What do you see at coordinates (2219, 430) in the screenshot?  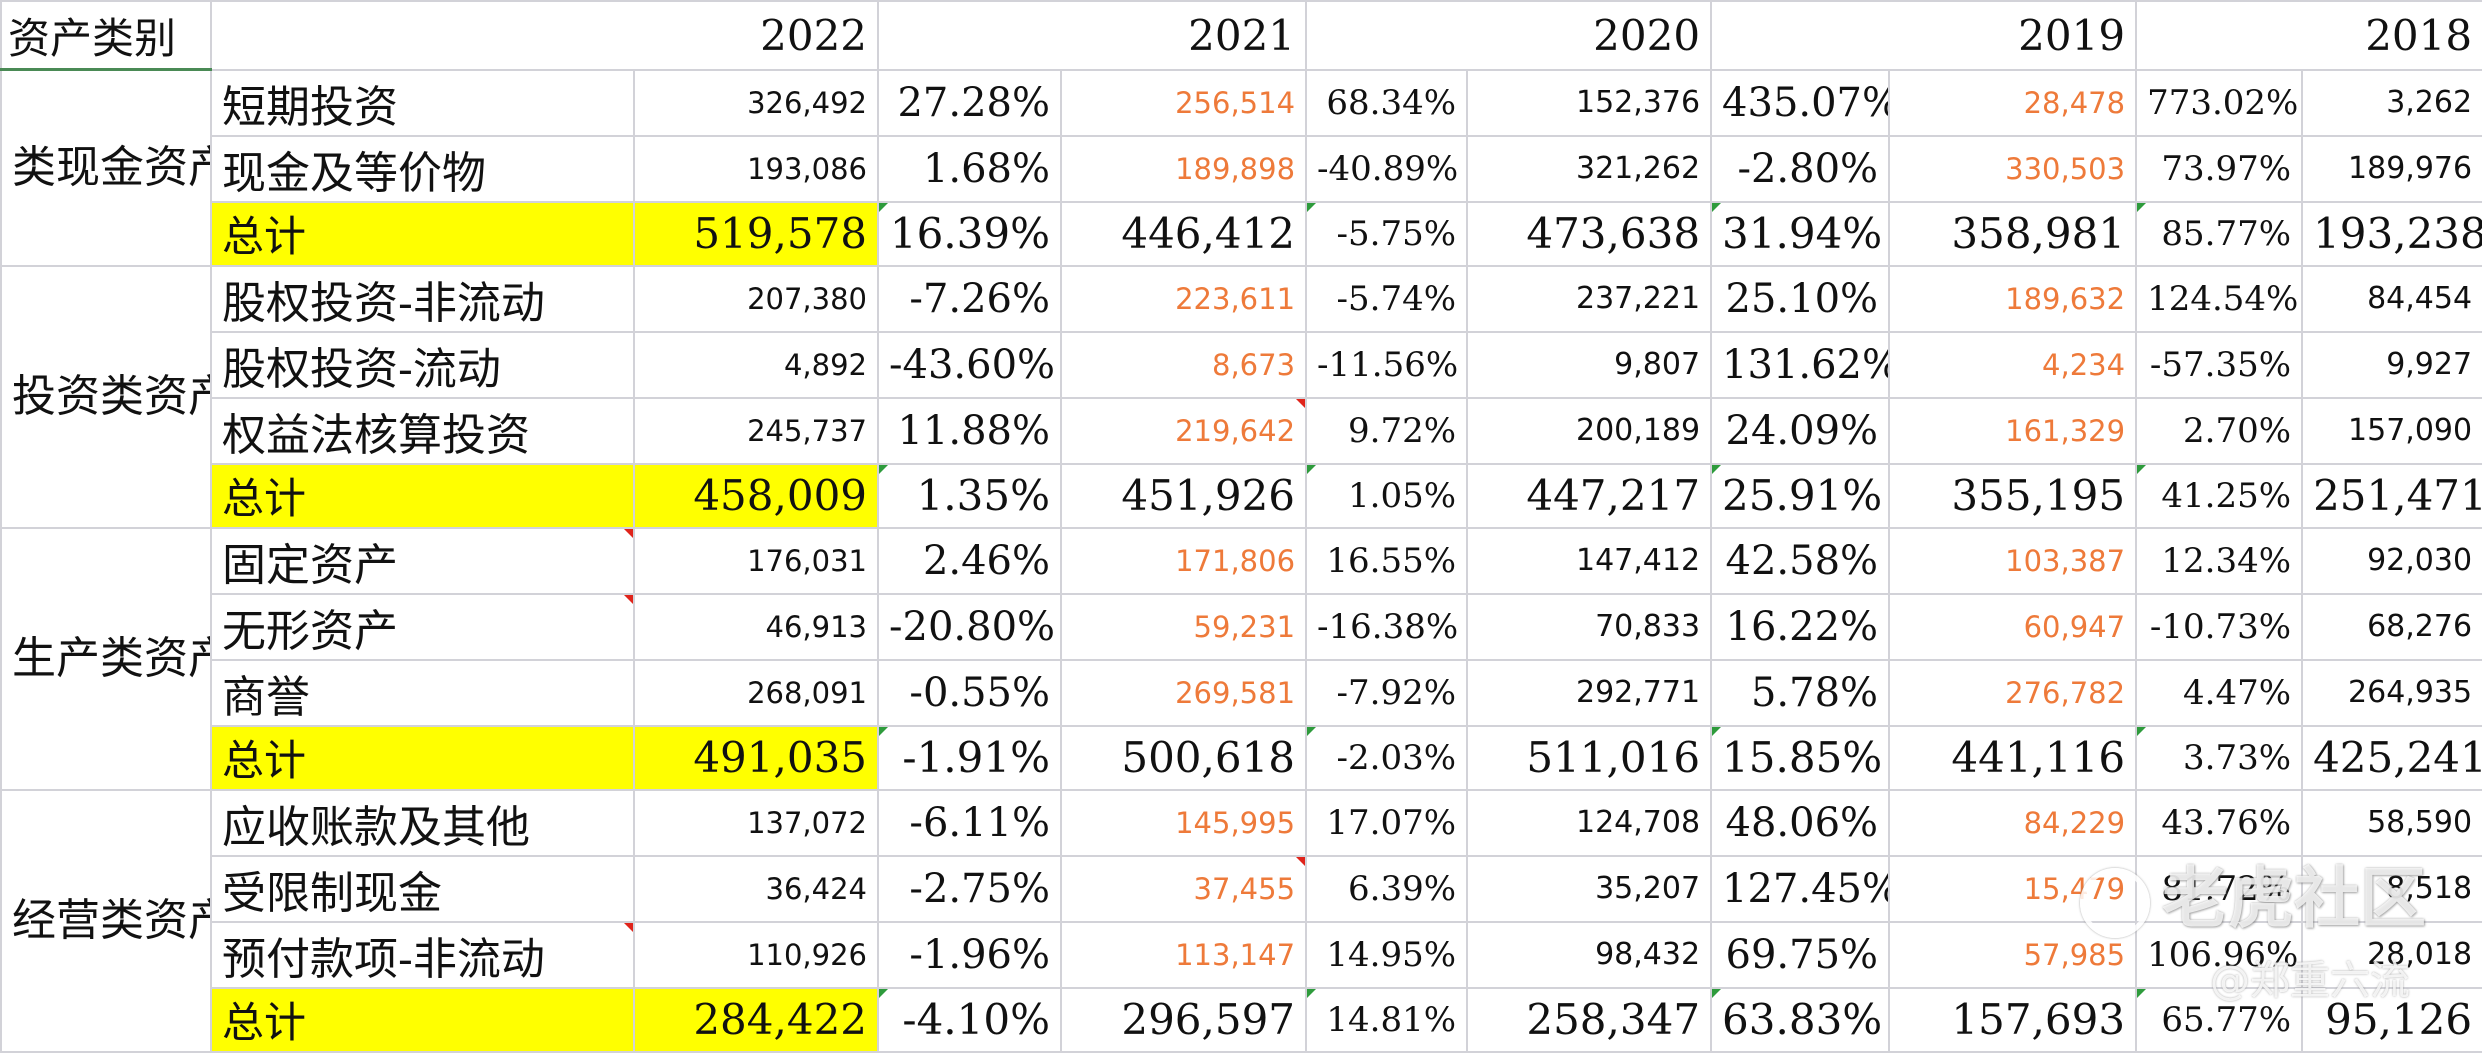 I see `growth-2019: 2.70%` at bounding box center [2219, 430].